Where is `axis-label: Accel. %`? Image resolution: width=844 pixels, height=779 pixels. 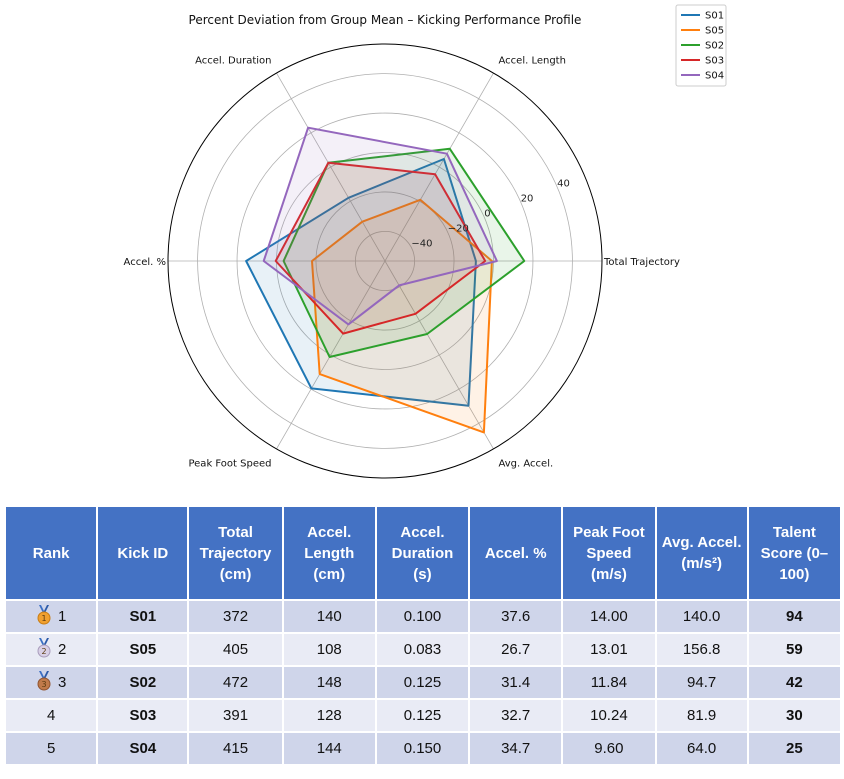 axis-label: Accel. % is located at coordinates (145, 262).